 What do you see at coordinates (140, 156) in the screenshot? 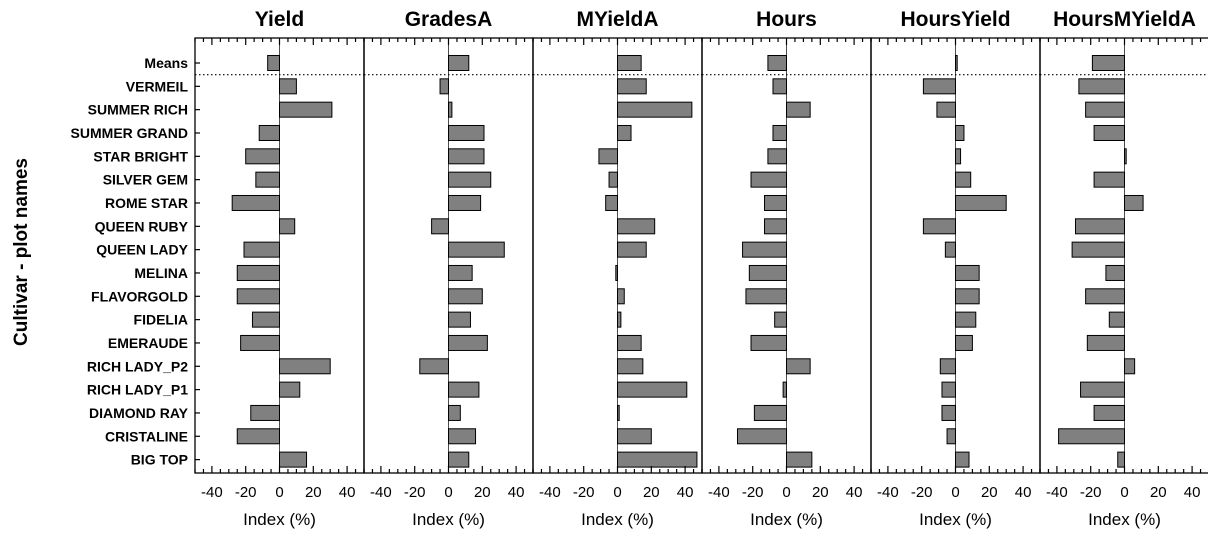
I see `category-label-star-bright: STAR BRIGHT` at bounding box center [140, 156].